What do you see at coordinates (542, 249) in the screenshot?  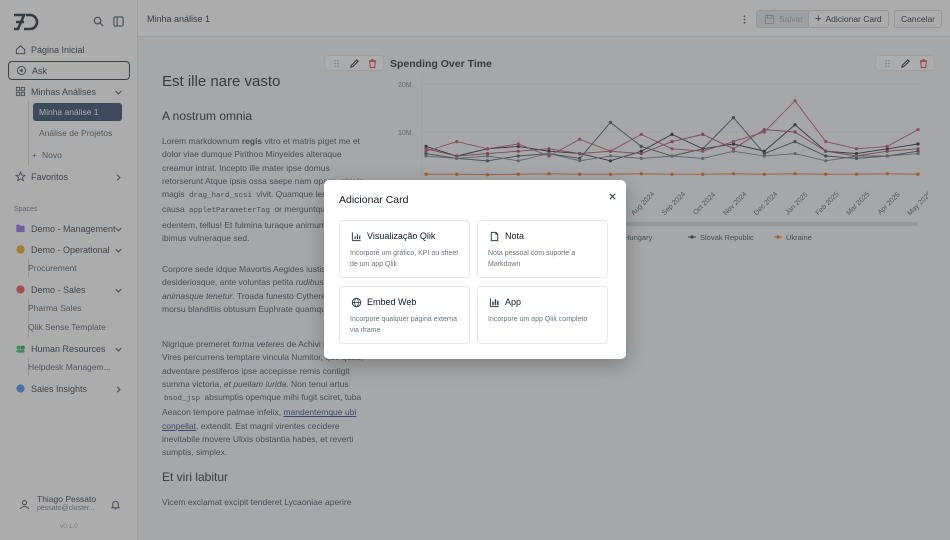 I see `option-note: Nota Nota pessoal com suporte a Markdown` at bounding box center [542, 249].